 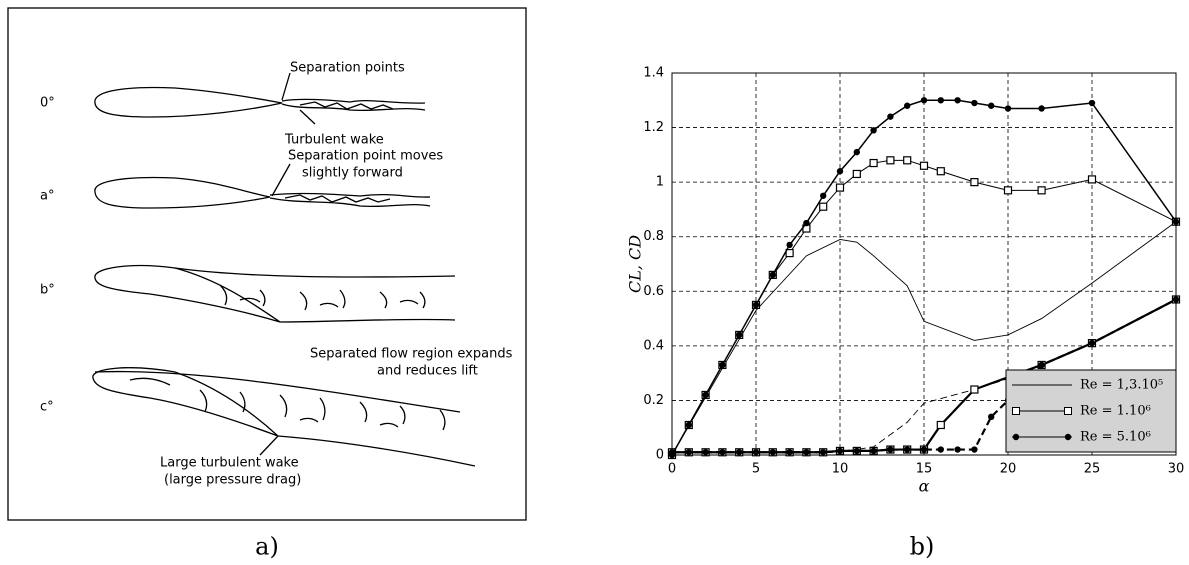 I want to click on angle-label: c°, so click(x=47, y=407).